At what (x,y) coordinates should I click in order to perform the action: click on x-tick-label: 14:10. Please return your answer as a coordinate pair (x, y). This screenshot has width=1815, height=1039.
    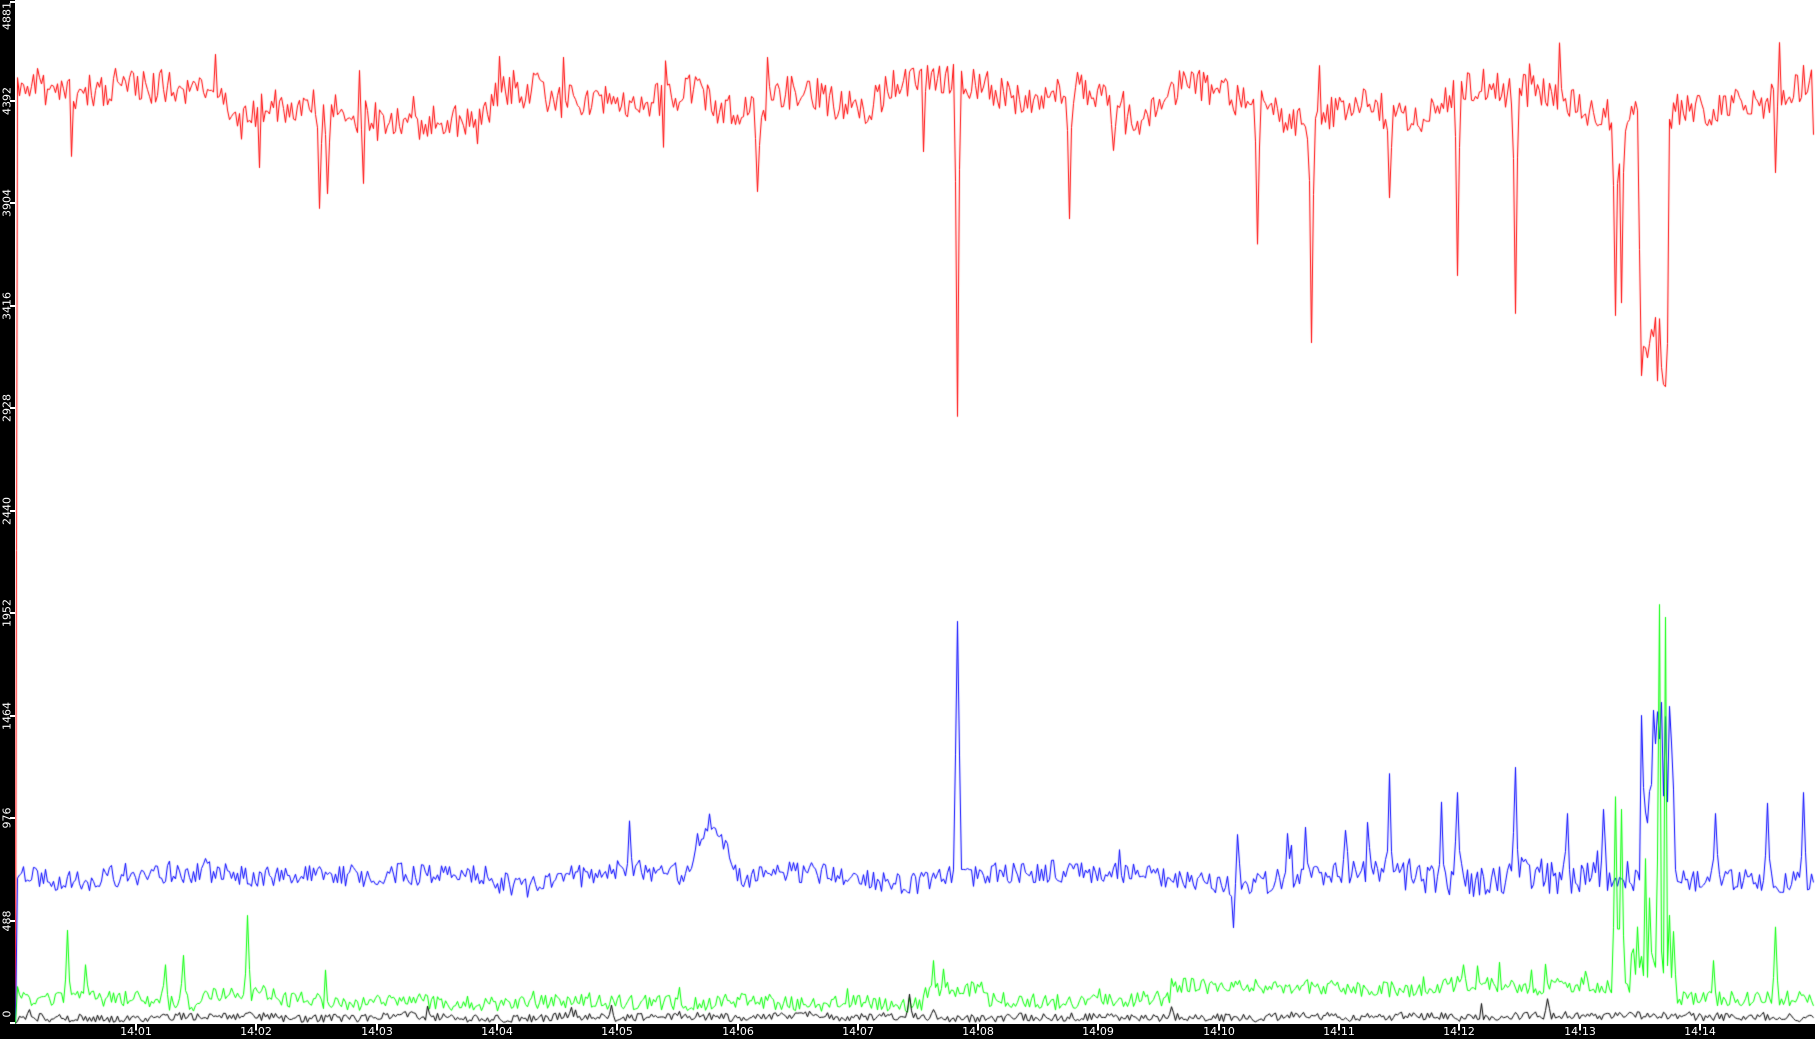
    Looking at the image, I should click on (1219, 1031).